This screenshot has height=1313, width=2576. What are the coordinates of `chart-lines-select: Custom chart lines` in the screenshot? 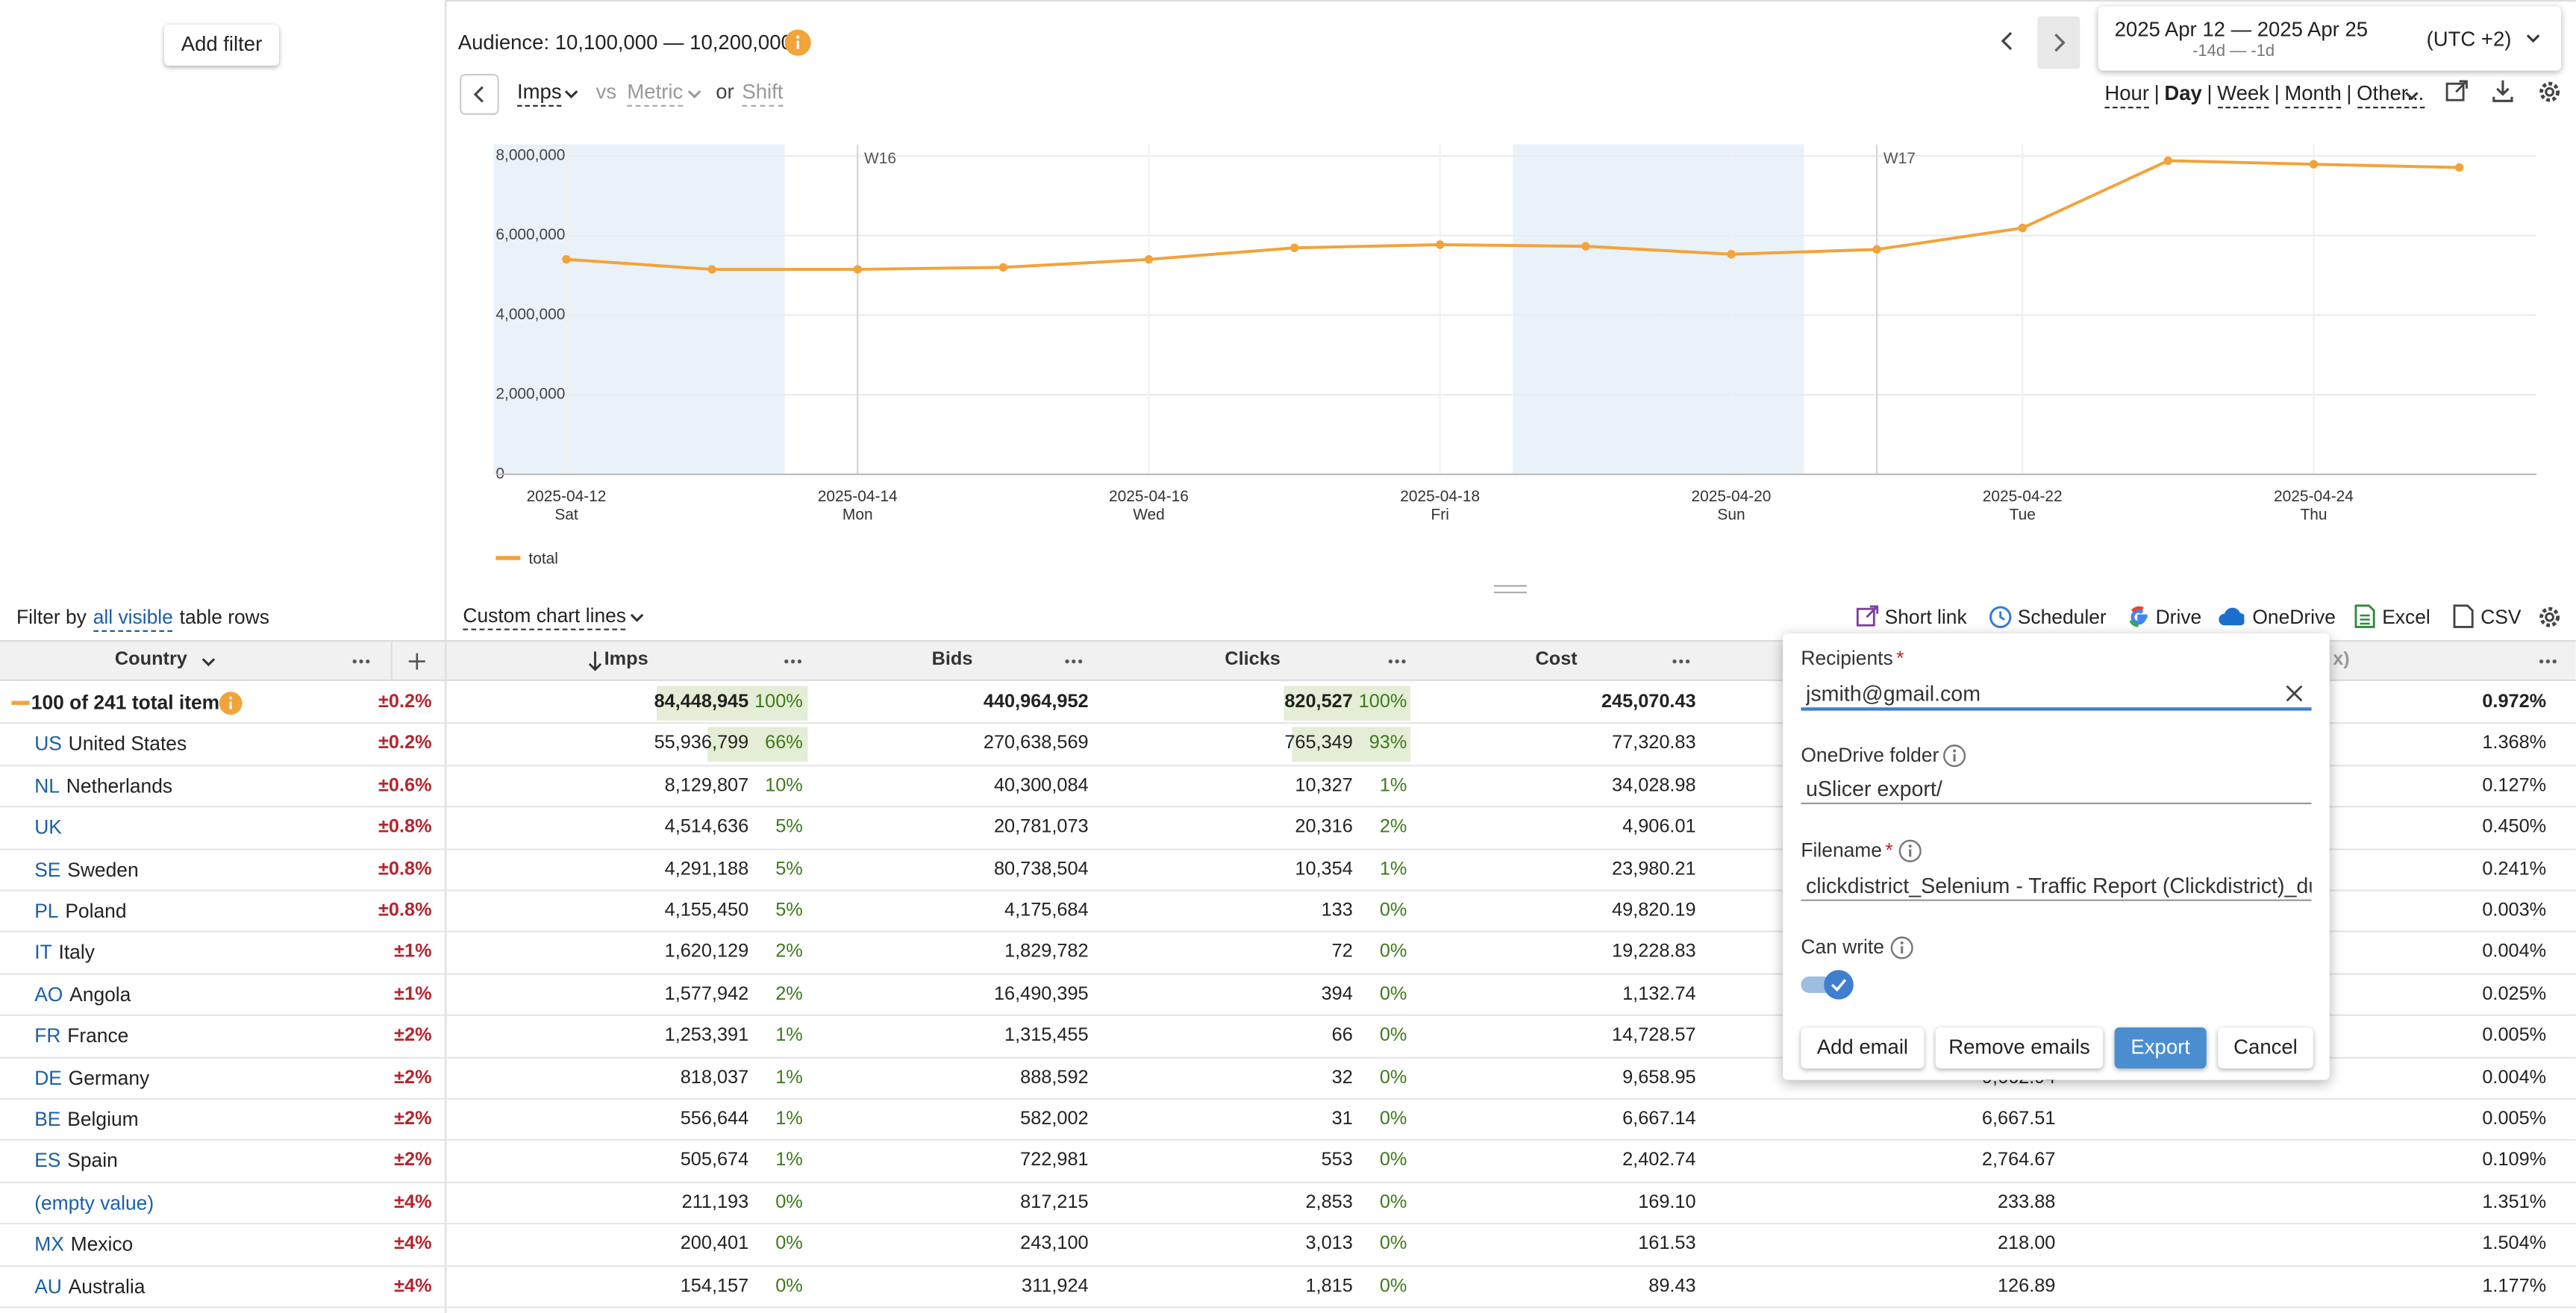 It's located at (545, 617).